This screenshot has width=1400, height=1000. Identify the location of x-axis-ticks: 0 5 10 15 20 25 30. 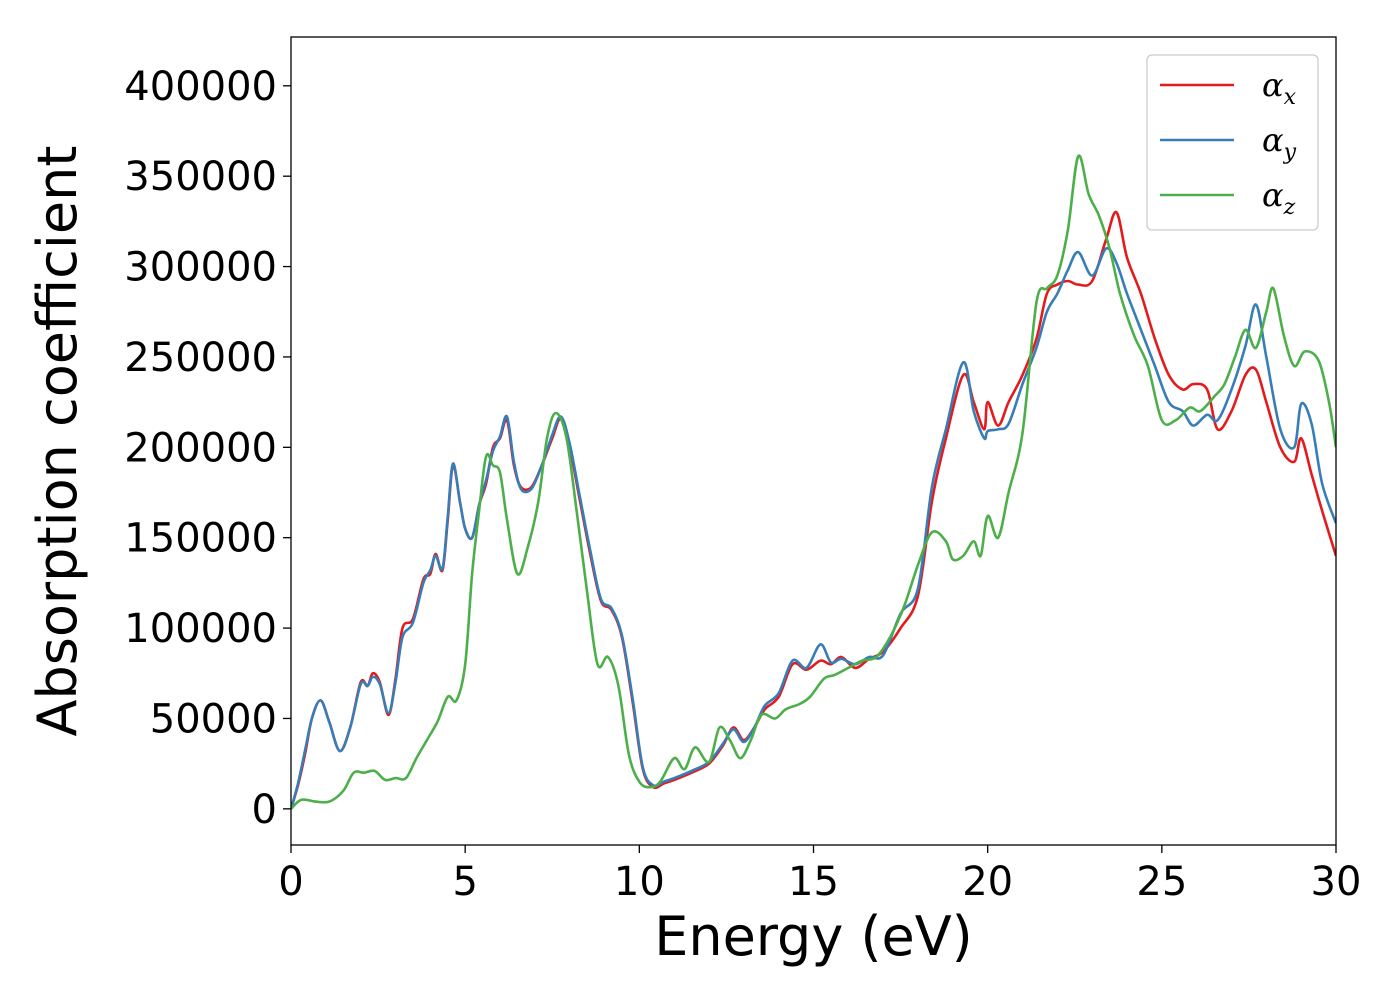
(819, 875).